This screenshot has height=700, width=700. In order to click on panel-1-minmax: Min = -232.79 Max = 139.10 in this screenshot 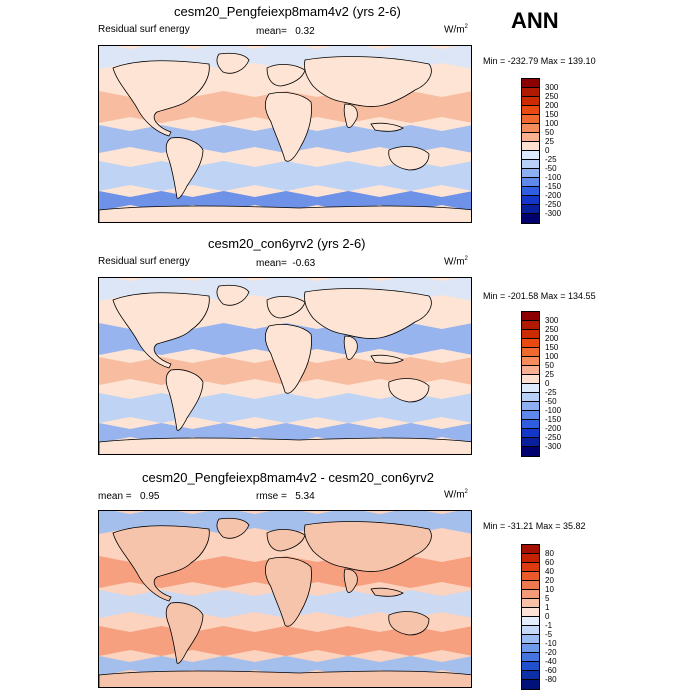, I will do `click(539, 61)`.